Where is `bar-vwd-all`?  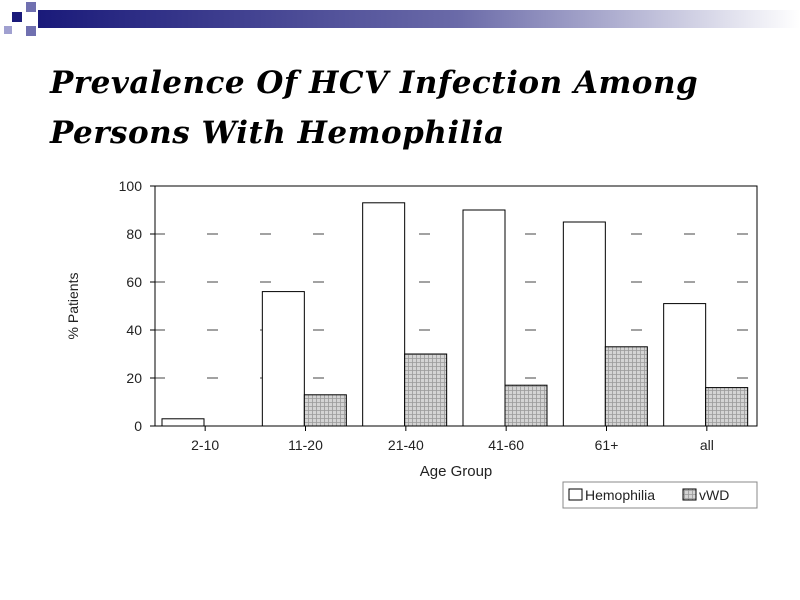
bar-vwd-all is located at coordinates (727, 407).